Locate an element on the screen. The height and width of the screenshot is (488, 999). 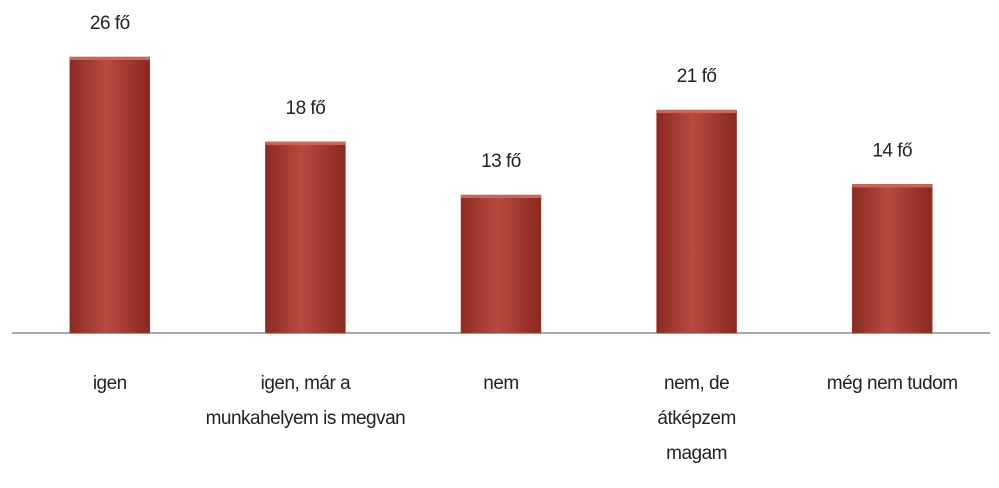
value-label: 18 fő is located at coordinates (306, 108).